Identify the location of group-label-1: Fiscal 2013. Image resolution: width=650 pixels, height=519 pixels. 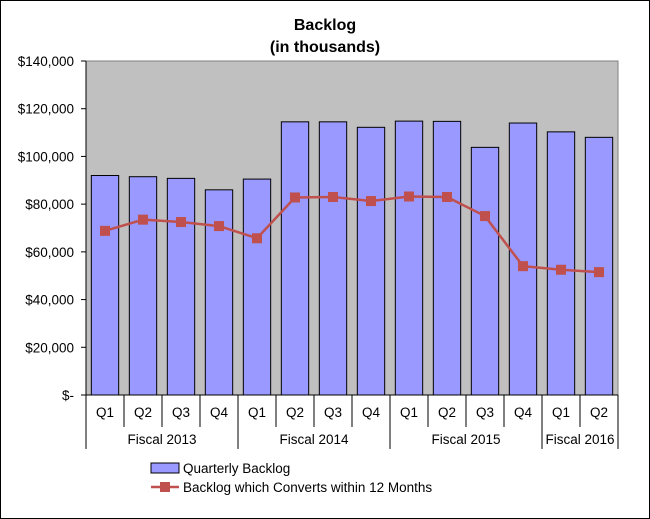
(161, 439).